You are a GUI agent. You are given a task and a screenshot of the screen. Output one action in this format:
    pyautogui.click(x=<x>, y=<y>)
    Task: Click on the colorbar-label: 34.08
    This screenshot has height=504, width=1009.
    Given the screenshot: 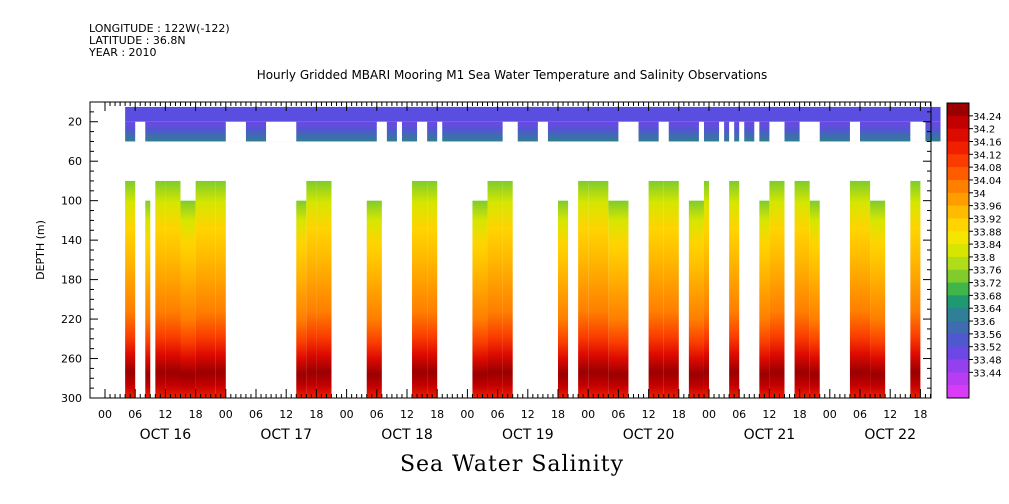 What is the action you would take?
    pyautogui.click(x=987, y=168)
    